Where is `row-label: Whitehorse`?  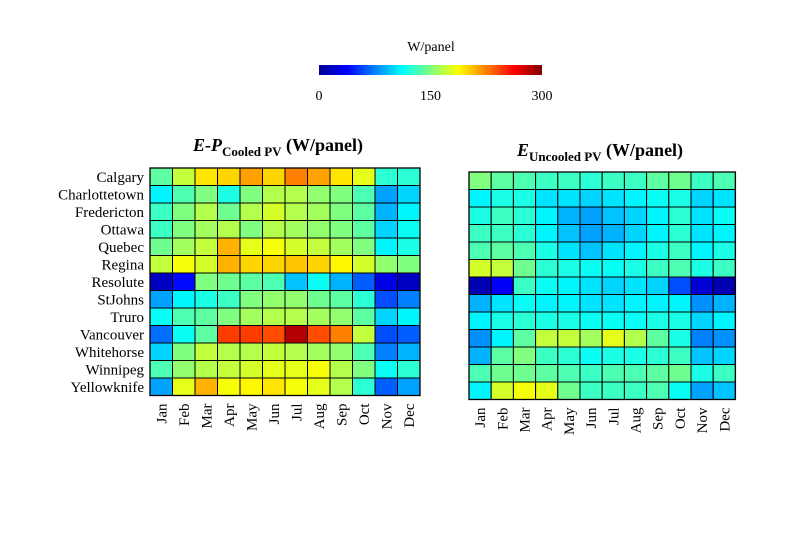
row-label: Whitehorse is located at coordinates (109, 353).